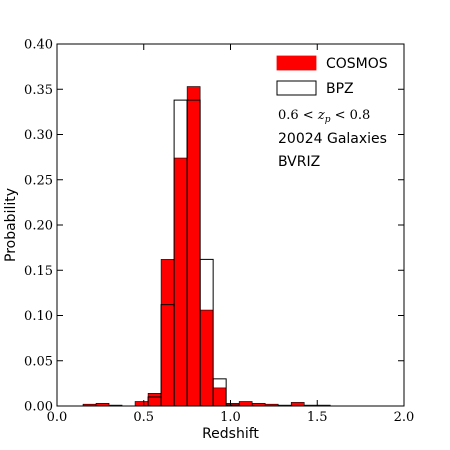 The width and height of the screenshot is (450, 450). Describe the element at coordinates (317, 417) in the screenshot. I see `x-tick-label: 1.5` at that location.